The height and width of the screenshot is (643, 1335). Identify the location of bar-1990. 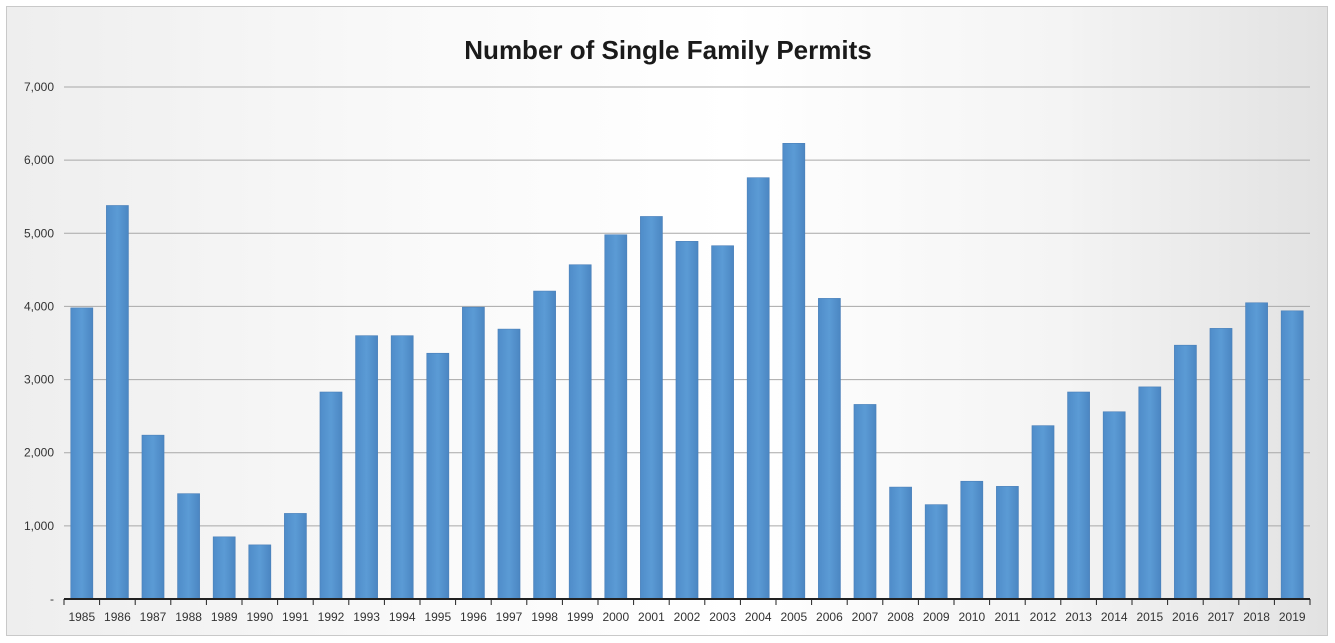
(260, 572).